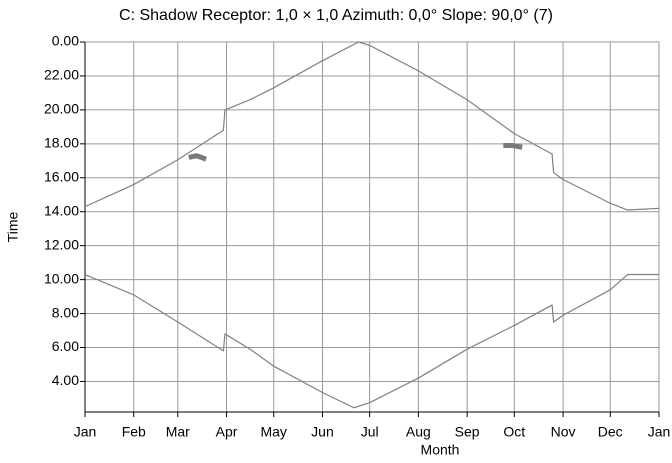  Describe the element at coordinates (227, 432) in the screenshot. I see `x-tick-label: Apr` at that location.